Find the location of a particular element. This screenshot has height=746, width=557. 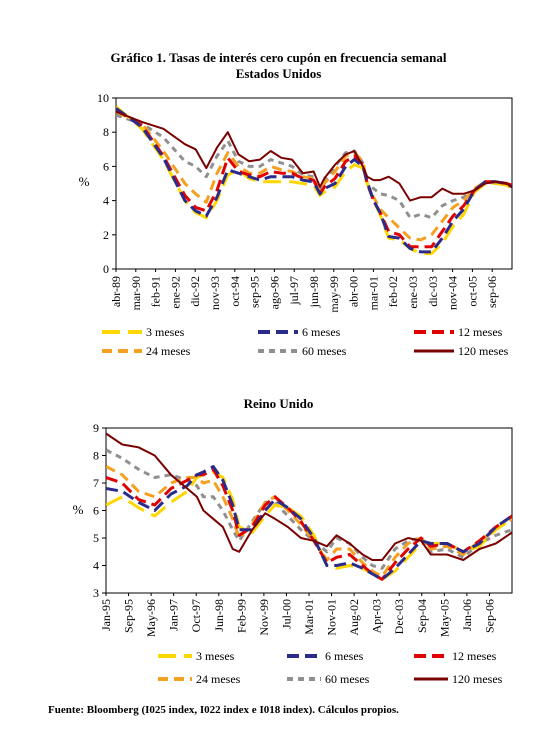

x-tick-label: Jun-98 is located at coordinates (219, 615).